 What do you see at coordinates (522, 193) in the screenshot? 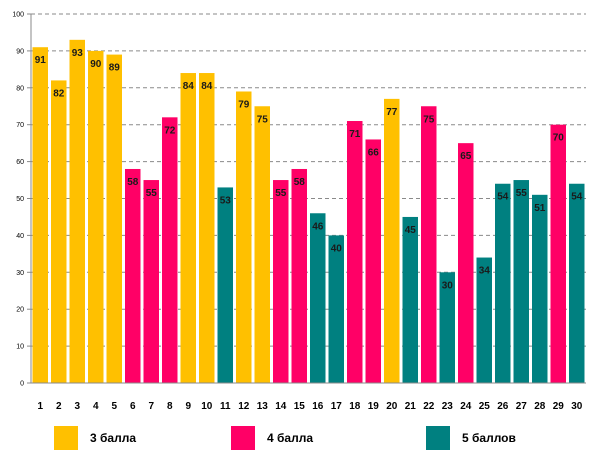
I see `data-label-27: 55` at bounding box center [522, 193].